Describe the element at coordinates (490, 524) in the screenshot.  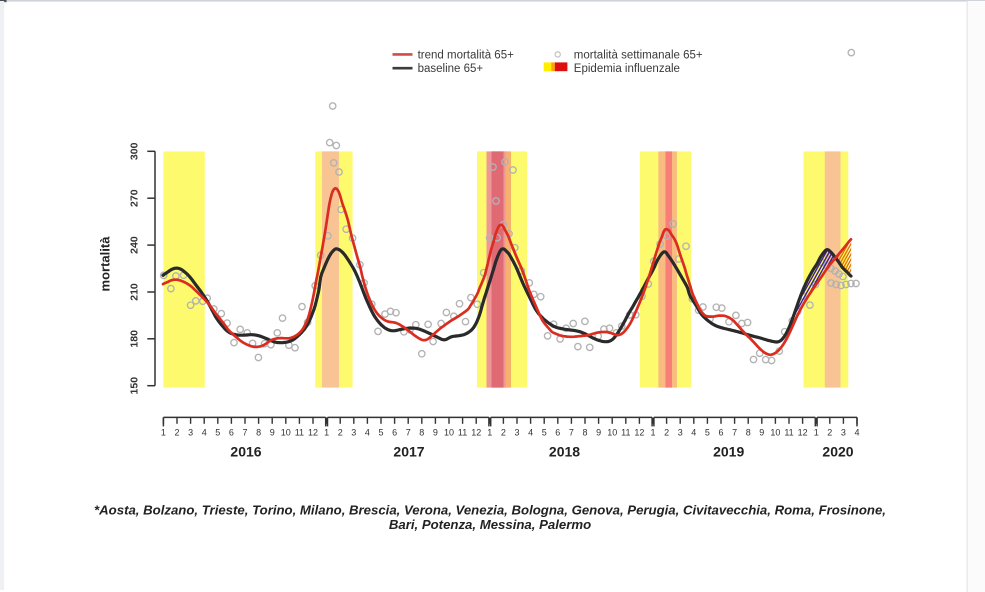
I see `svg-text:Bari, Potenza, Messina, Palerm: Bari, Potenza, Messina, Palermo` at that location.